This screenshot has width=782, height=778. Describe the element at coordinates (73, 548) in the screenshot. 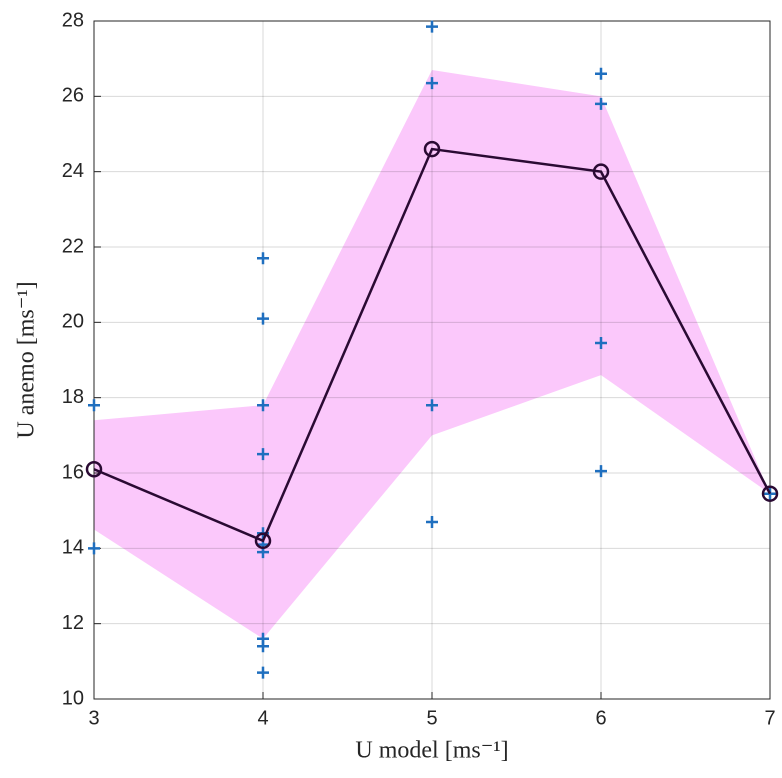

I see `y-tick-label: 14` at that location.